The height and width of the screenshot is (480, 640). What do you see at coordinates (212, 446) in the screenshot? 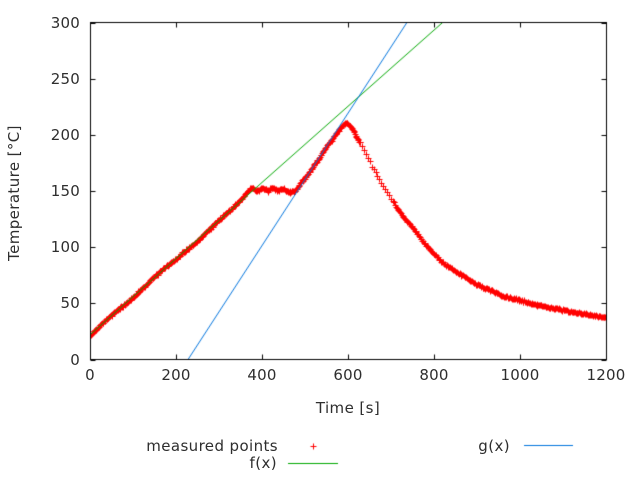
I see `legend-label-measured-points: measured points` at bounding box center [212, 446].